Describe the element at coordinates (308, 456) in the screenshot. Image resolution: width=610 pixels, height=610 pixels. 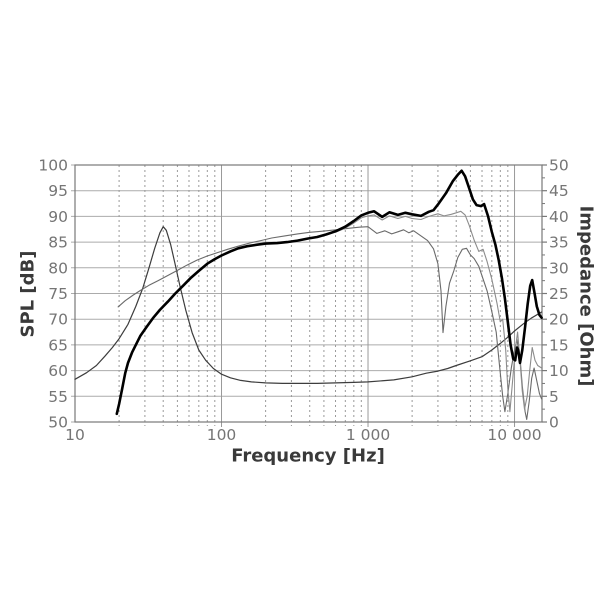
I see `x-axis-label: Frequency [Hz]` at that location.